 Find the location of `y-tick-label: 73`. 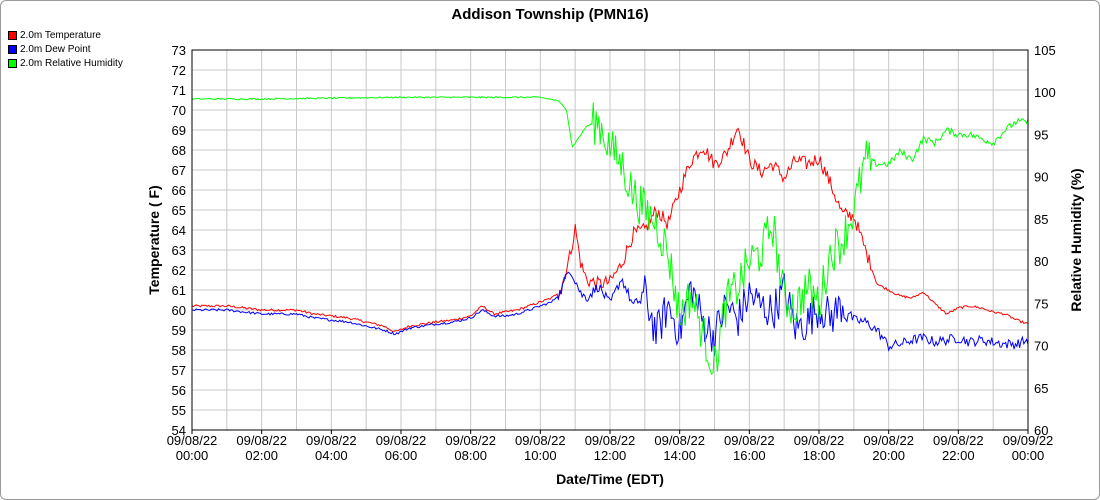

y-tick-label: 73 is located at coordinates (179, 50).